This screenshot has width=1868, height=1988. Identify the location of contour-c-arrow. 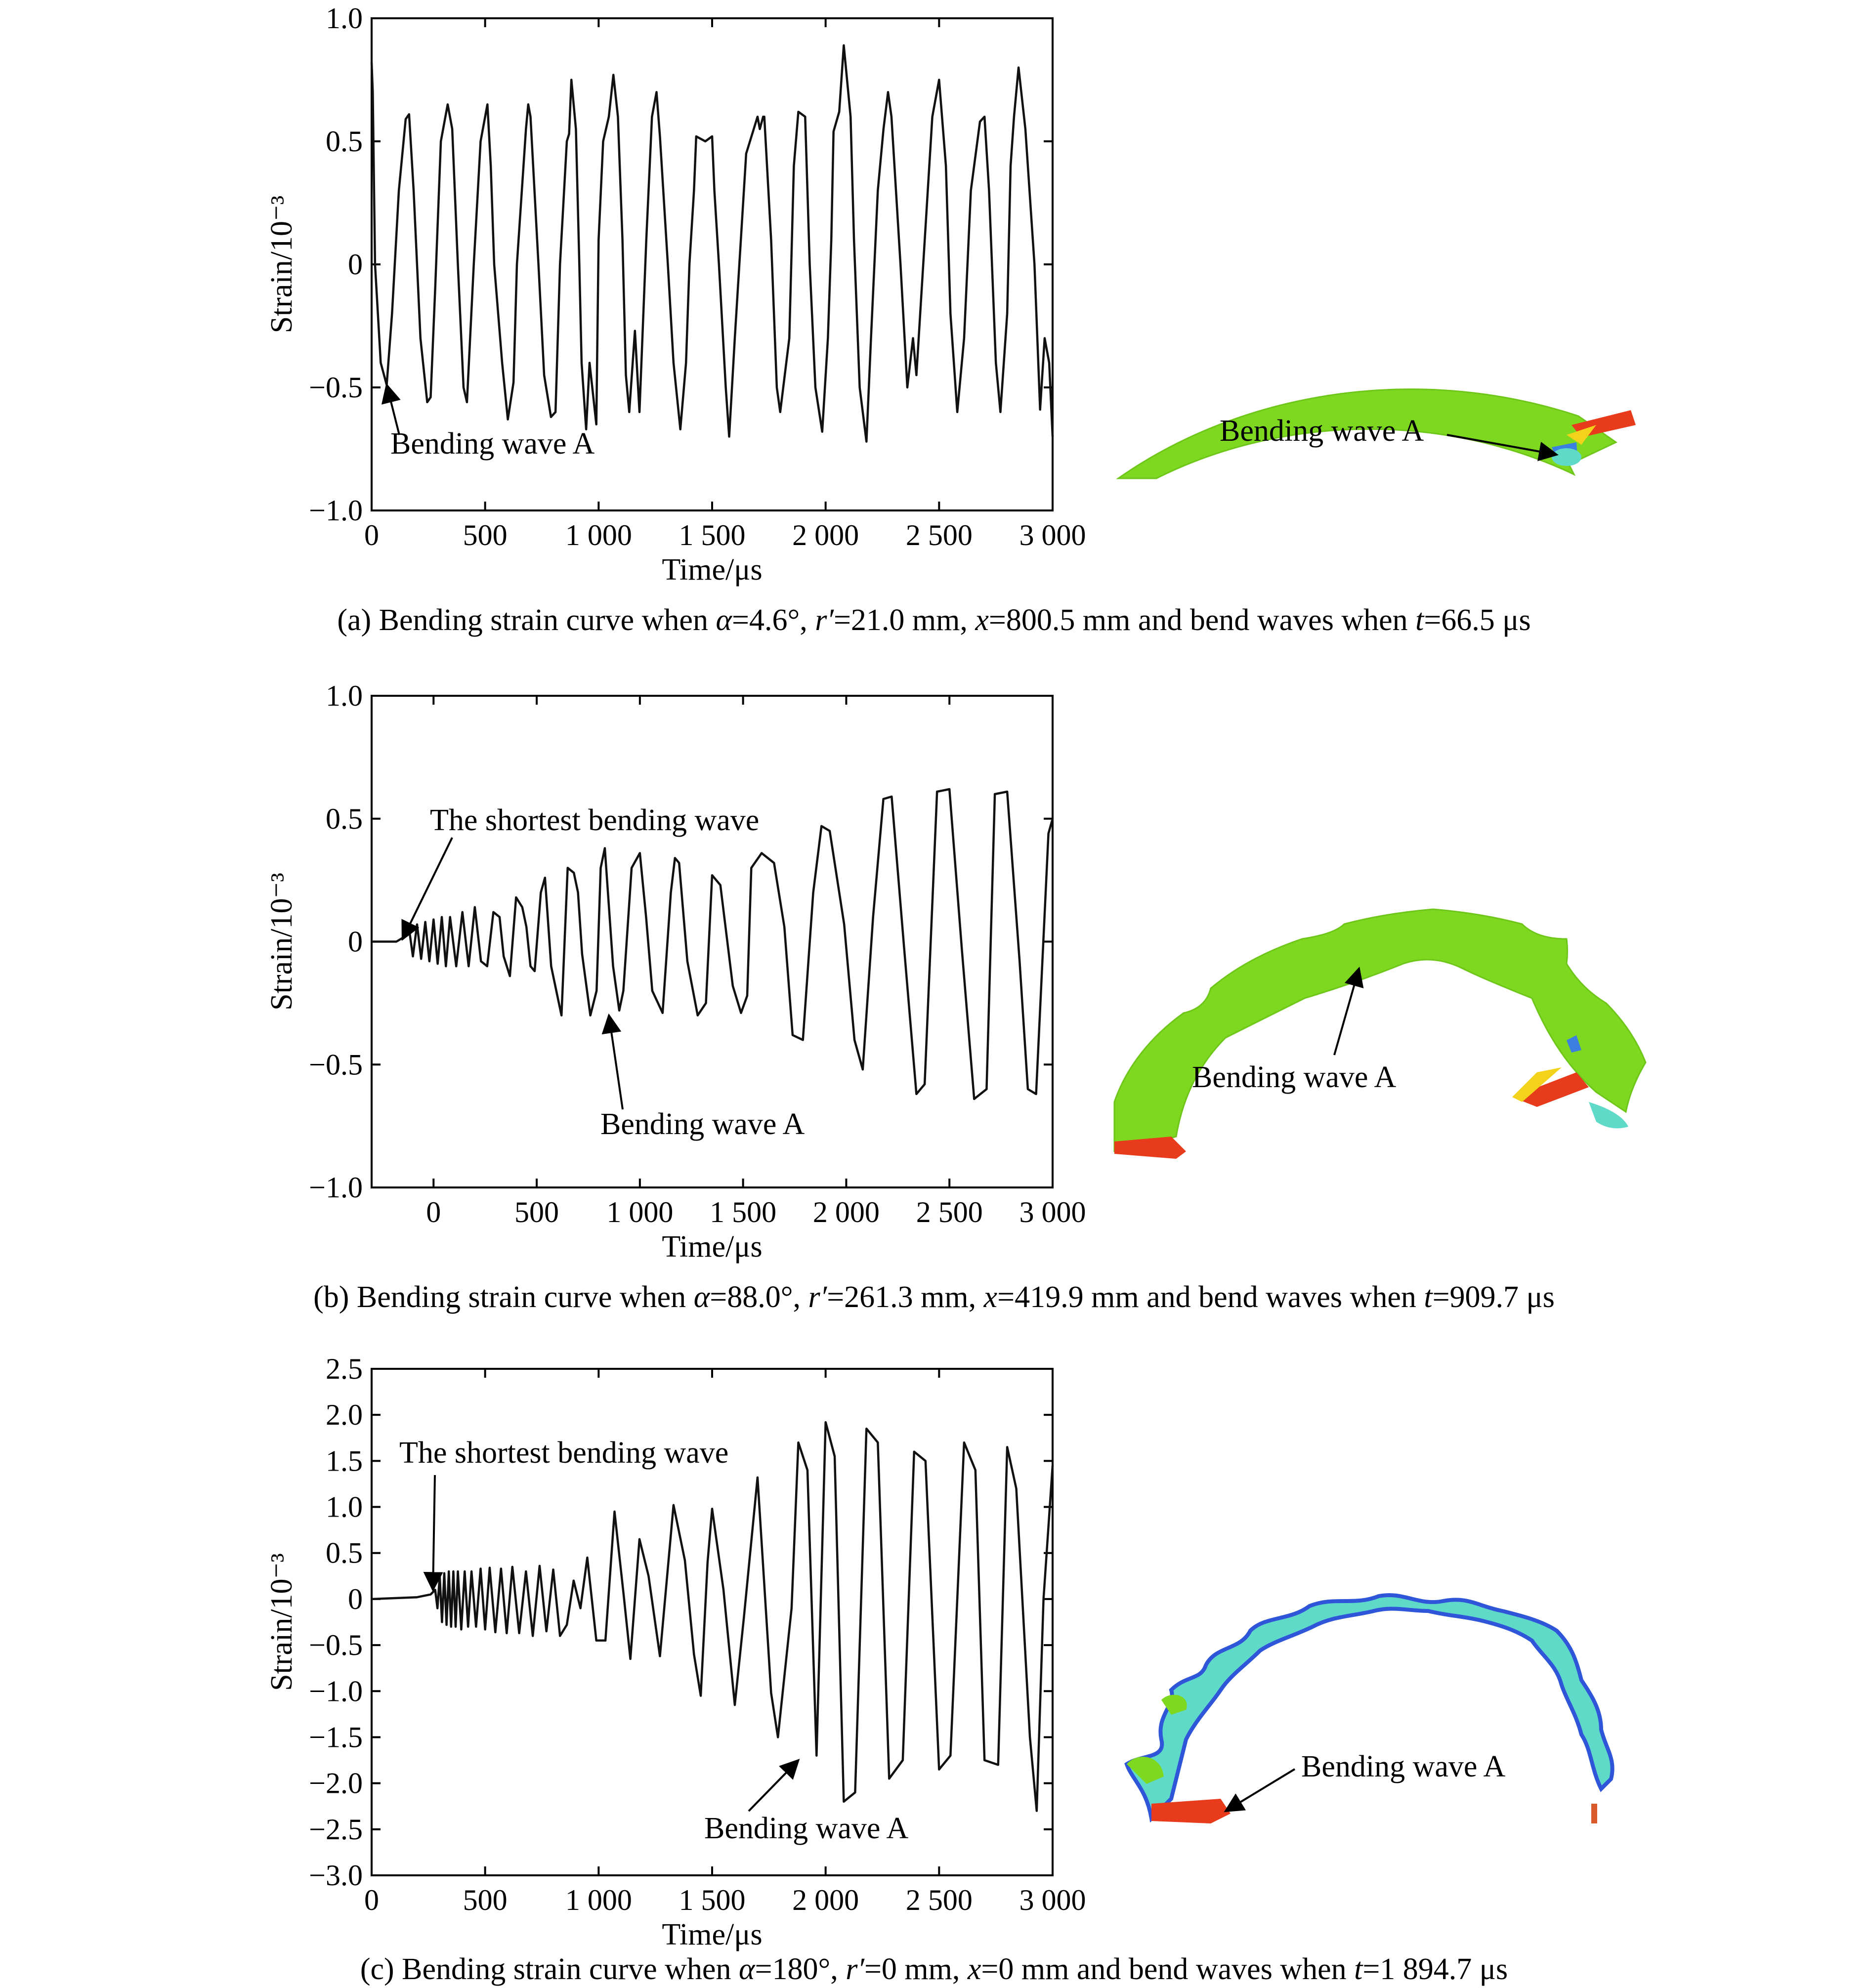
(1260, 1790).